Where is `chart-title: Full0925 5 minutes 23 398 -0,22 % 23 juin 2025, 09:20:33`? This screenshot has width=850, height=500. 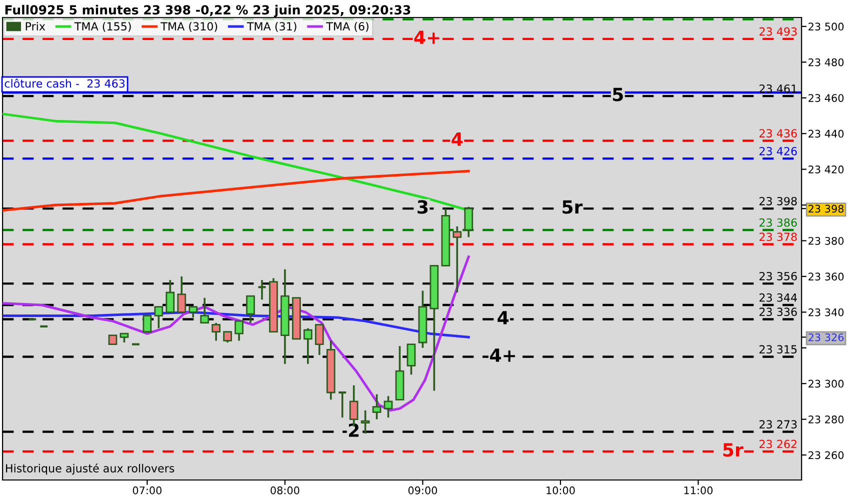
chart-title: Full0925 5 minutes 23 398 -0,22 % 23 juin 2025, 09:20:33 is located at coordinates (207, 11).